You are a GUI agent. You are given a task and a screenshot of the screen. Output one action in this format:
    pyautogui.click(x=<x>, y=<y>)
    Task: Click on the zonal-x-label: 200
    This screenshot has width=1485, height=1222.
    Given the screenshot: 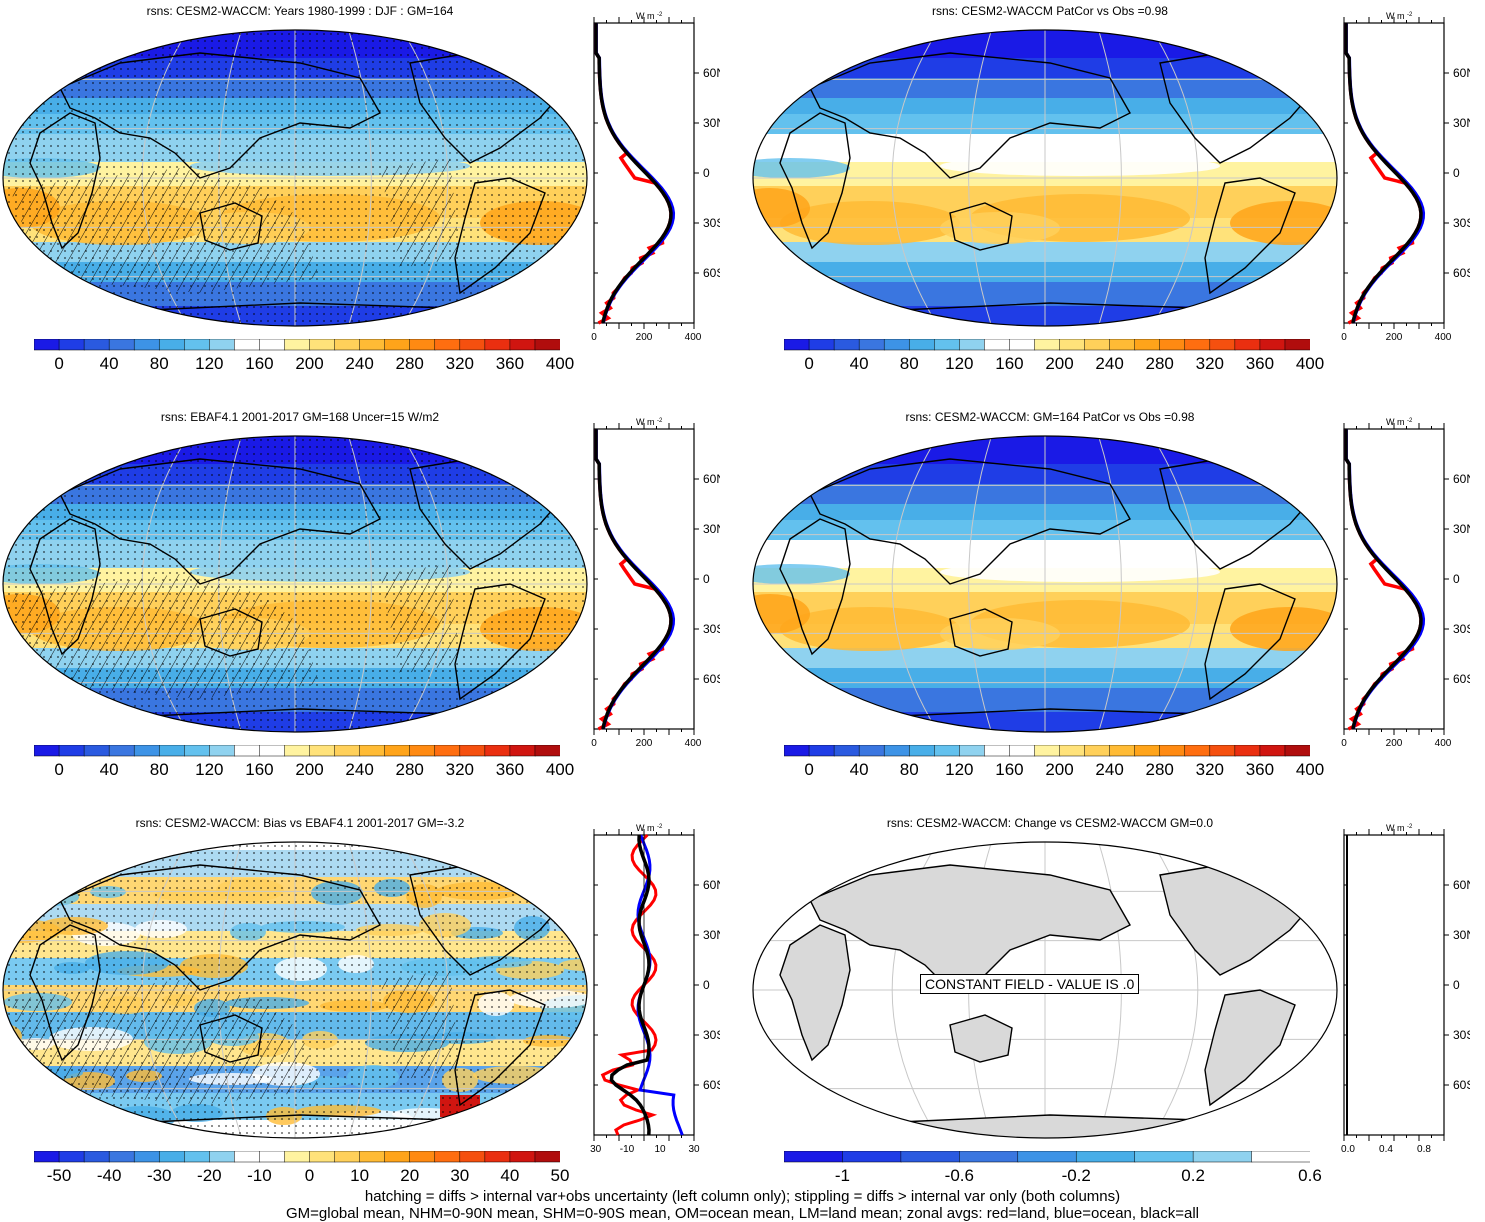 What is the action you would take?
    pyautogui.click(x=644, y=337)
    